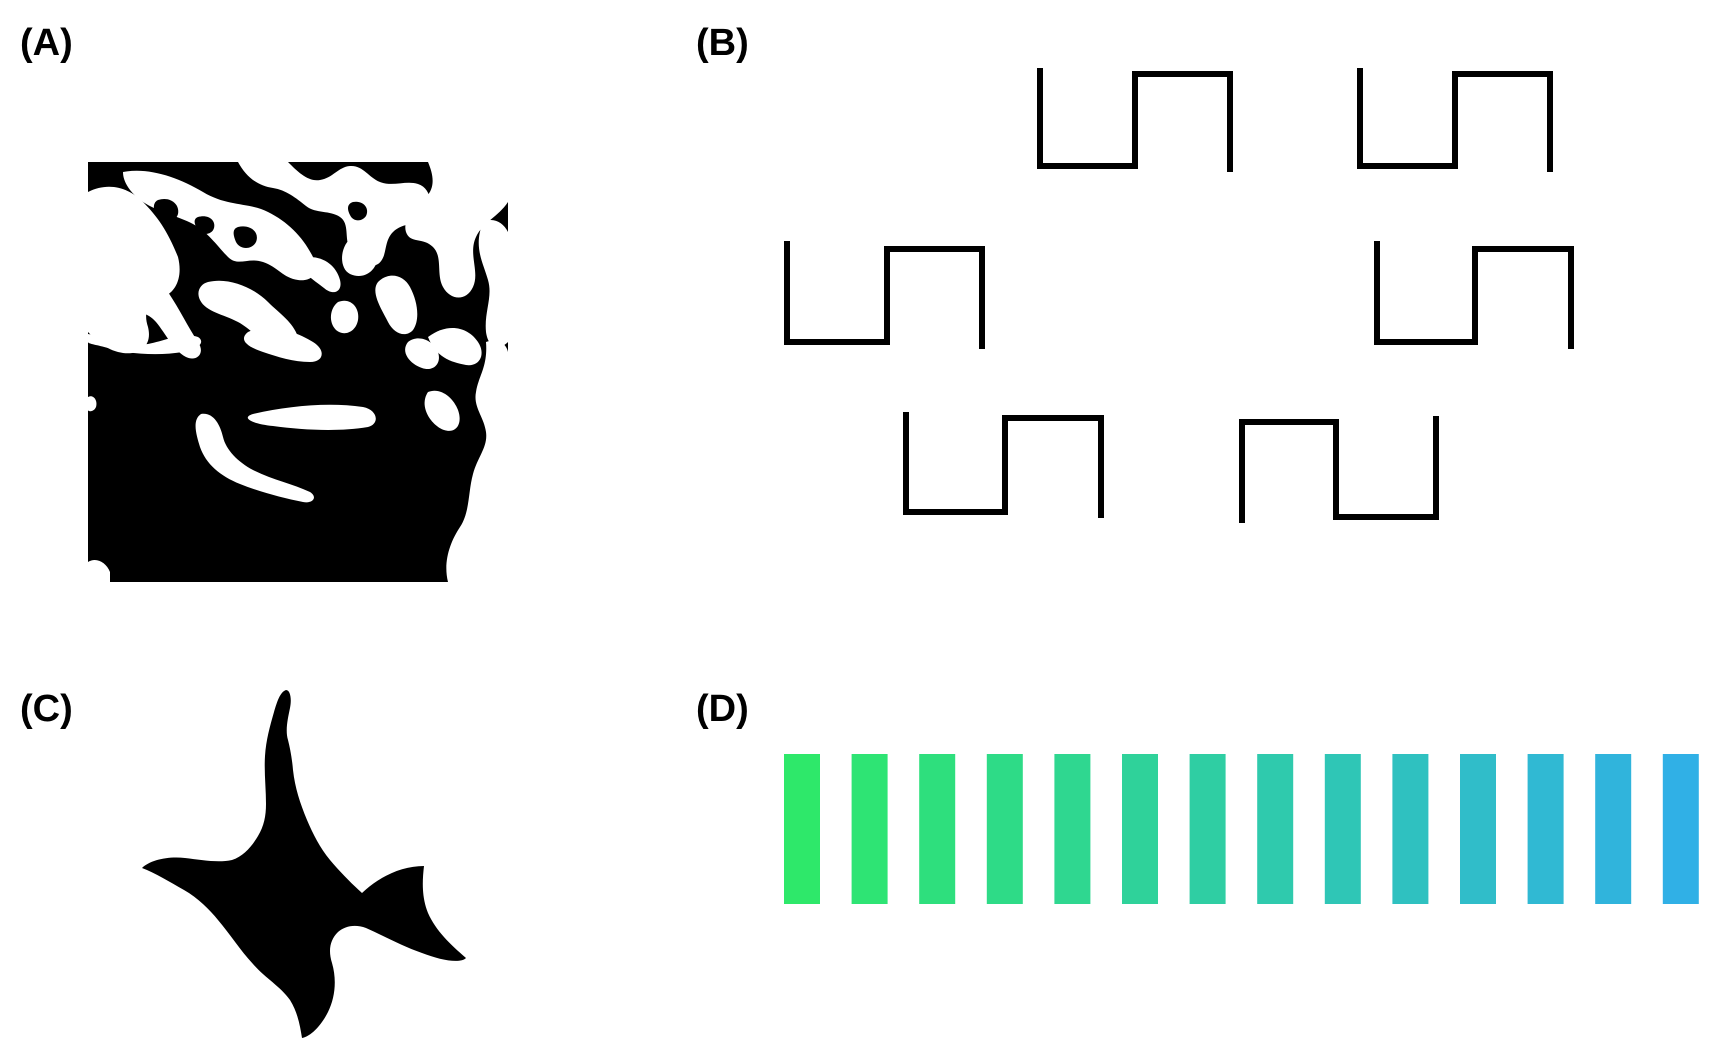  Describe the element at coordinates (298, 372) in the screenshot. I see `binary-texture-image` at that location.